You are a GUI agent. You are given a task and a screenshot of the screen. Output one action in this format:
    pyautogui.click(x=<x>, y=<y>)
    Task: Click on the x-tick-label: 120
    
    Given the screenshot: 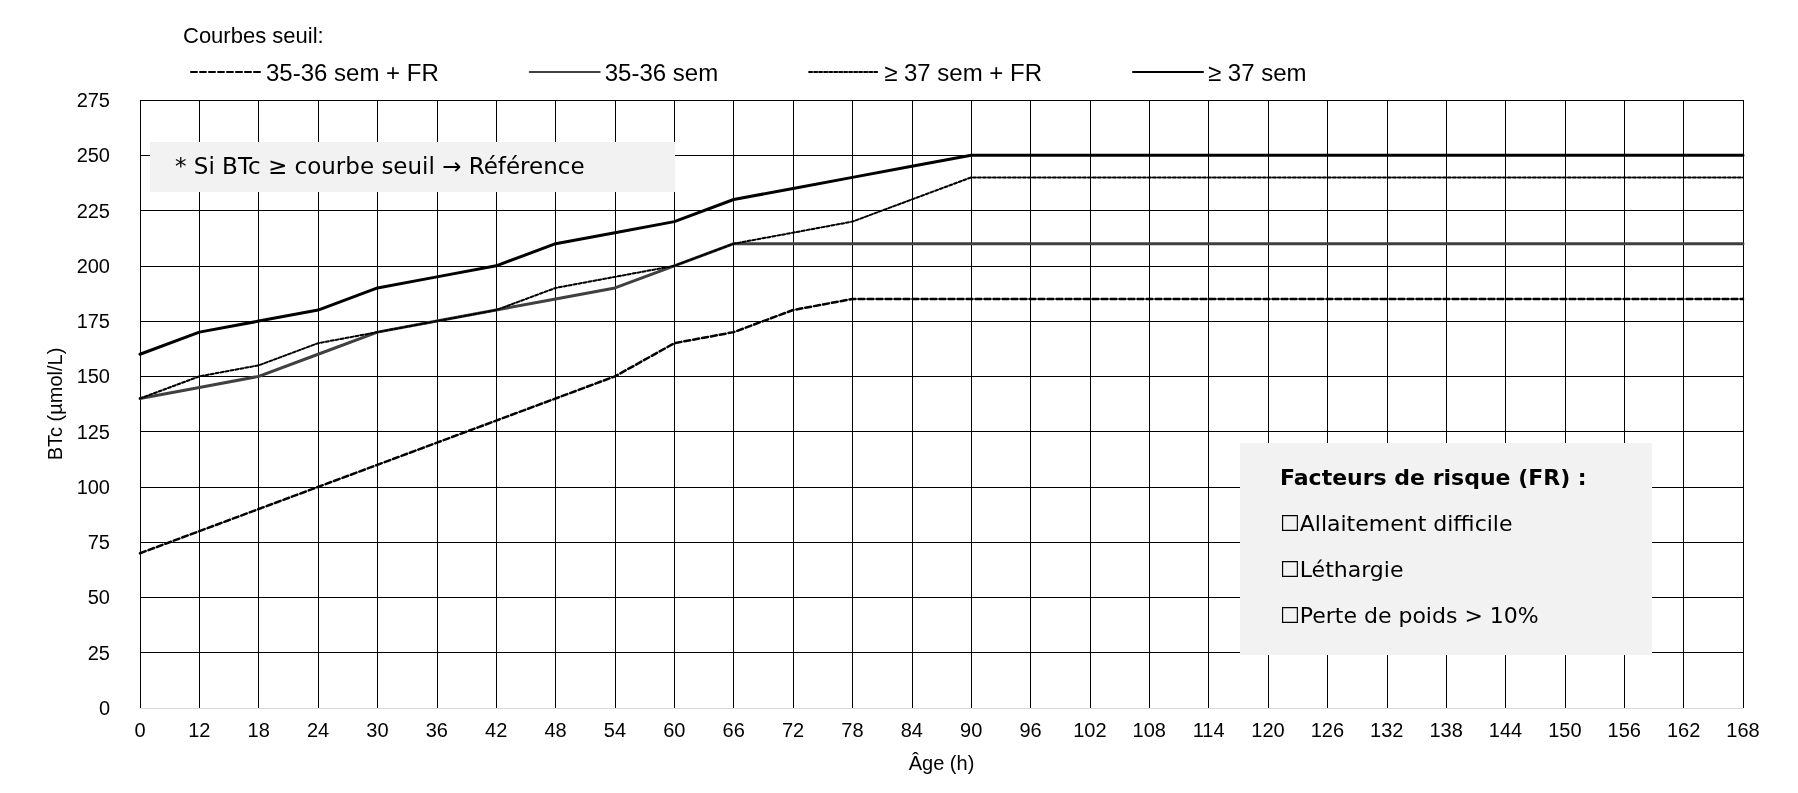 What is the action you would take?
    pyautogui.click(x=1268, y=730)
    